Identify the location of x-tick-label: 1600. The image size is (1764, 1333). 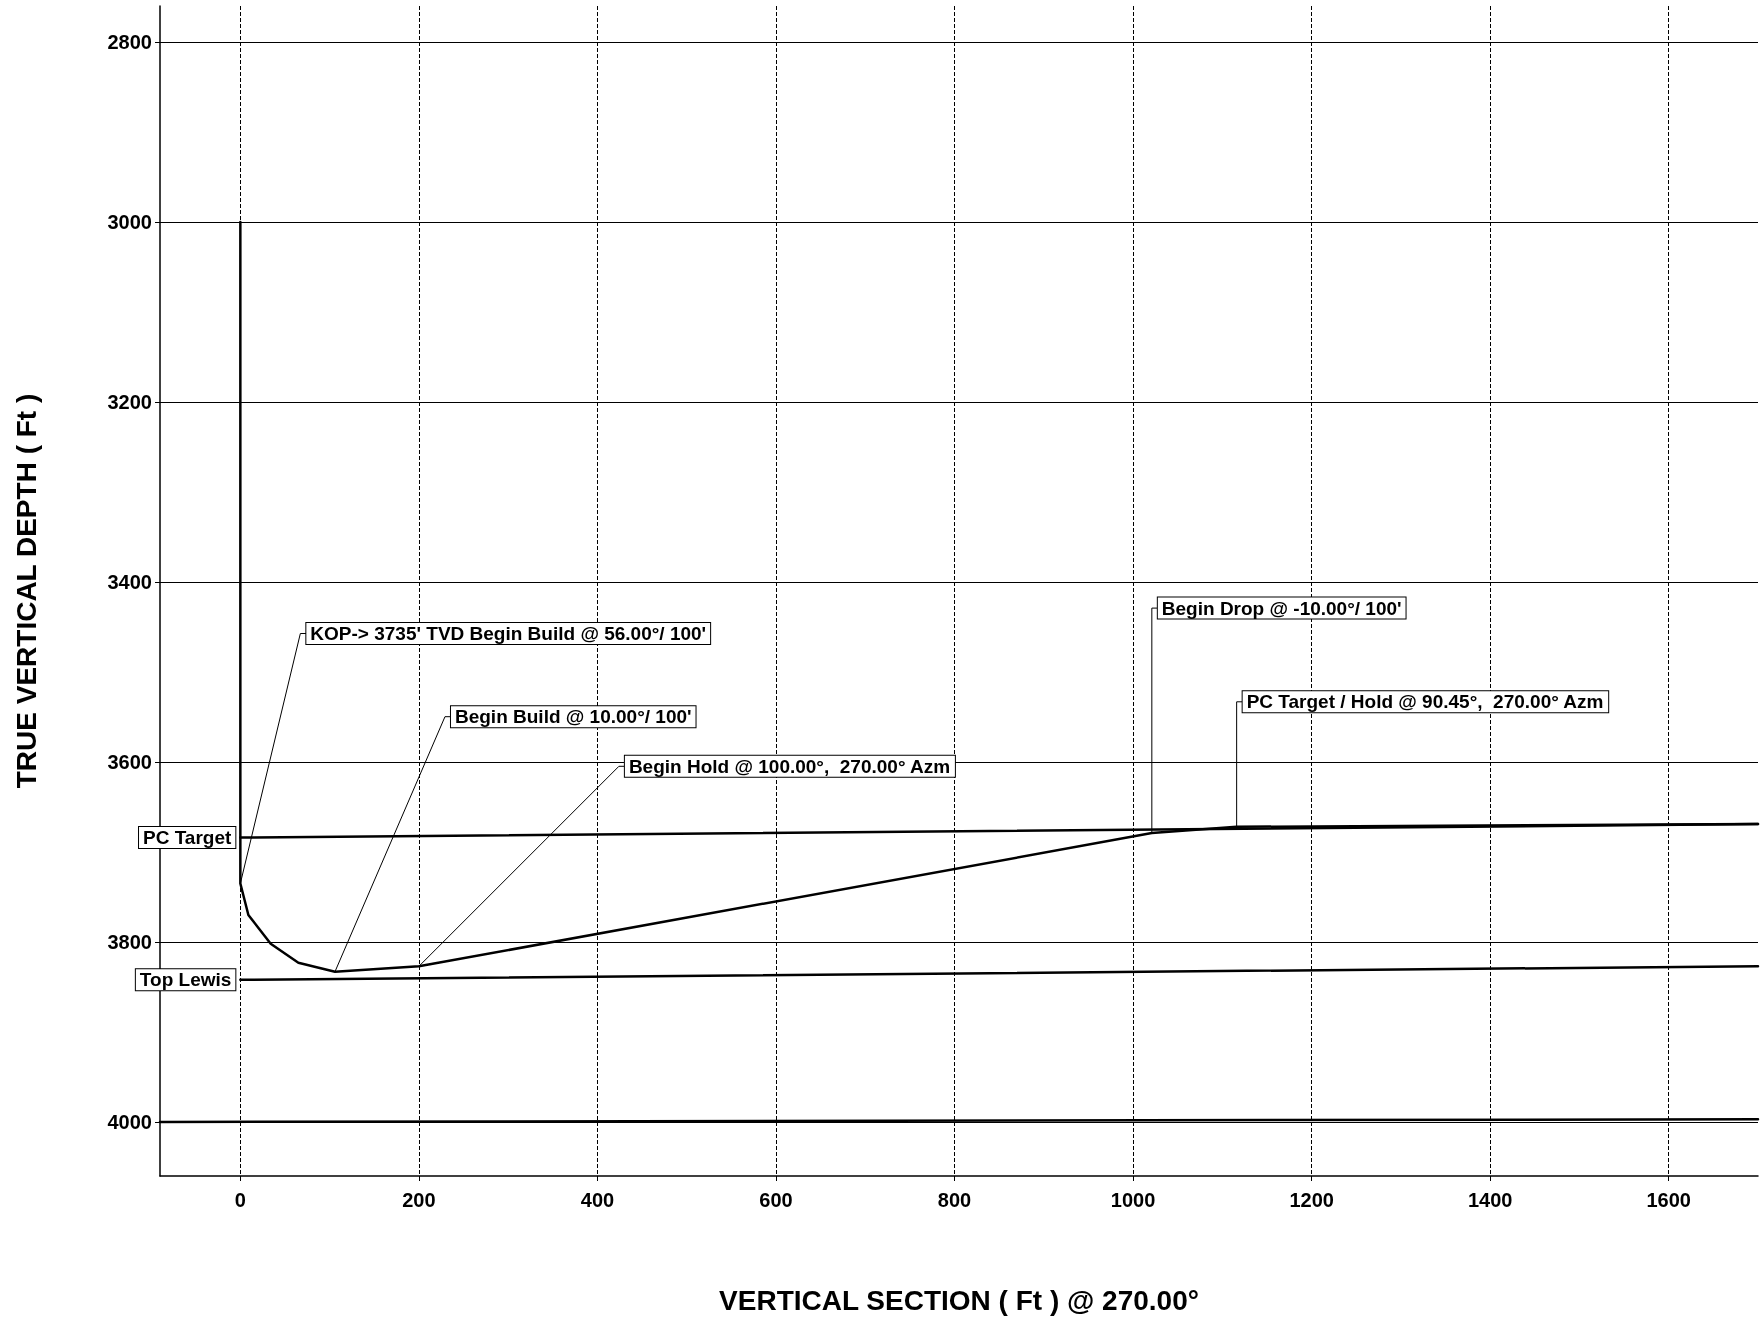
(1668, 1200).